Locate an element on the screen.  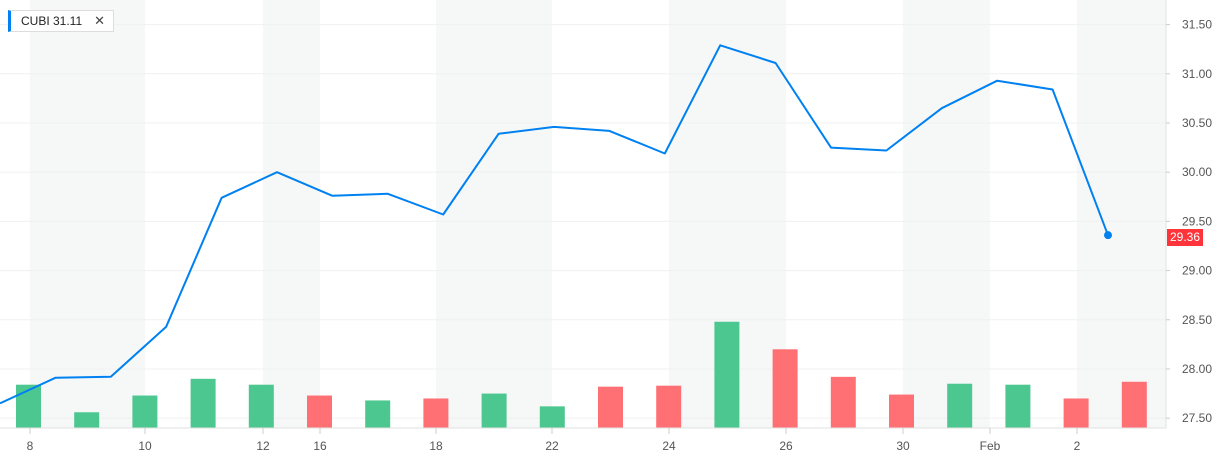
y-tick-label: 30.00 is located at coordinates (1197, 172).